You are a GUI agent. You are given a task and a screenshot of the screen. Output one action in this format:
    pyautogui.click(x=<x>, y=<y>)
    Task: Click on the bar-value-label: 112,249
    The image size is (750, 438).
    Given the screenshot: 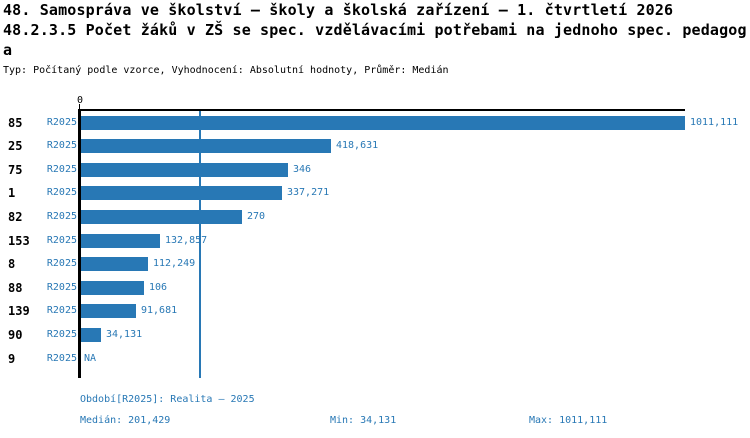 What is the action you would take?
    pyautogui.click(x=174, y=264)
    